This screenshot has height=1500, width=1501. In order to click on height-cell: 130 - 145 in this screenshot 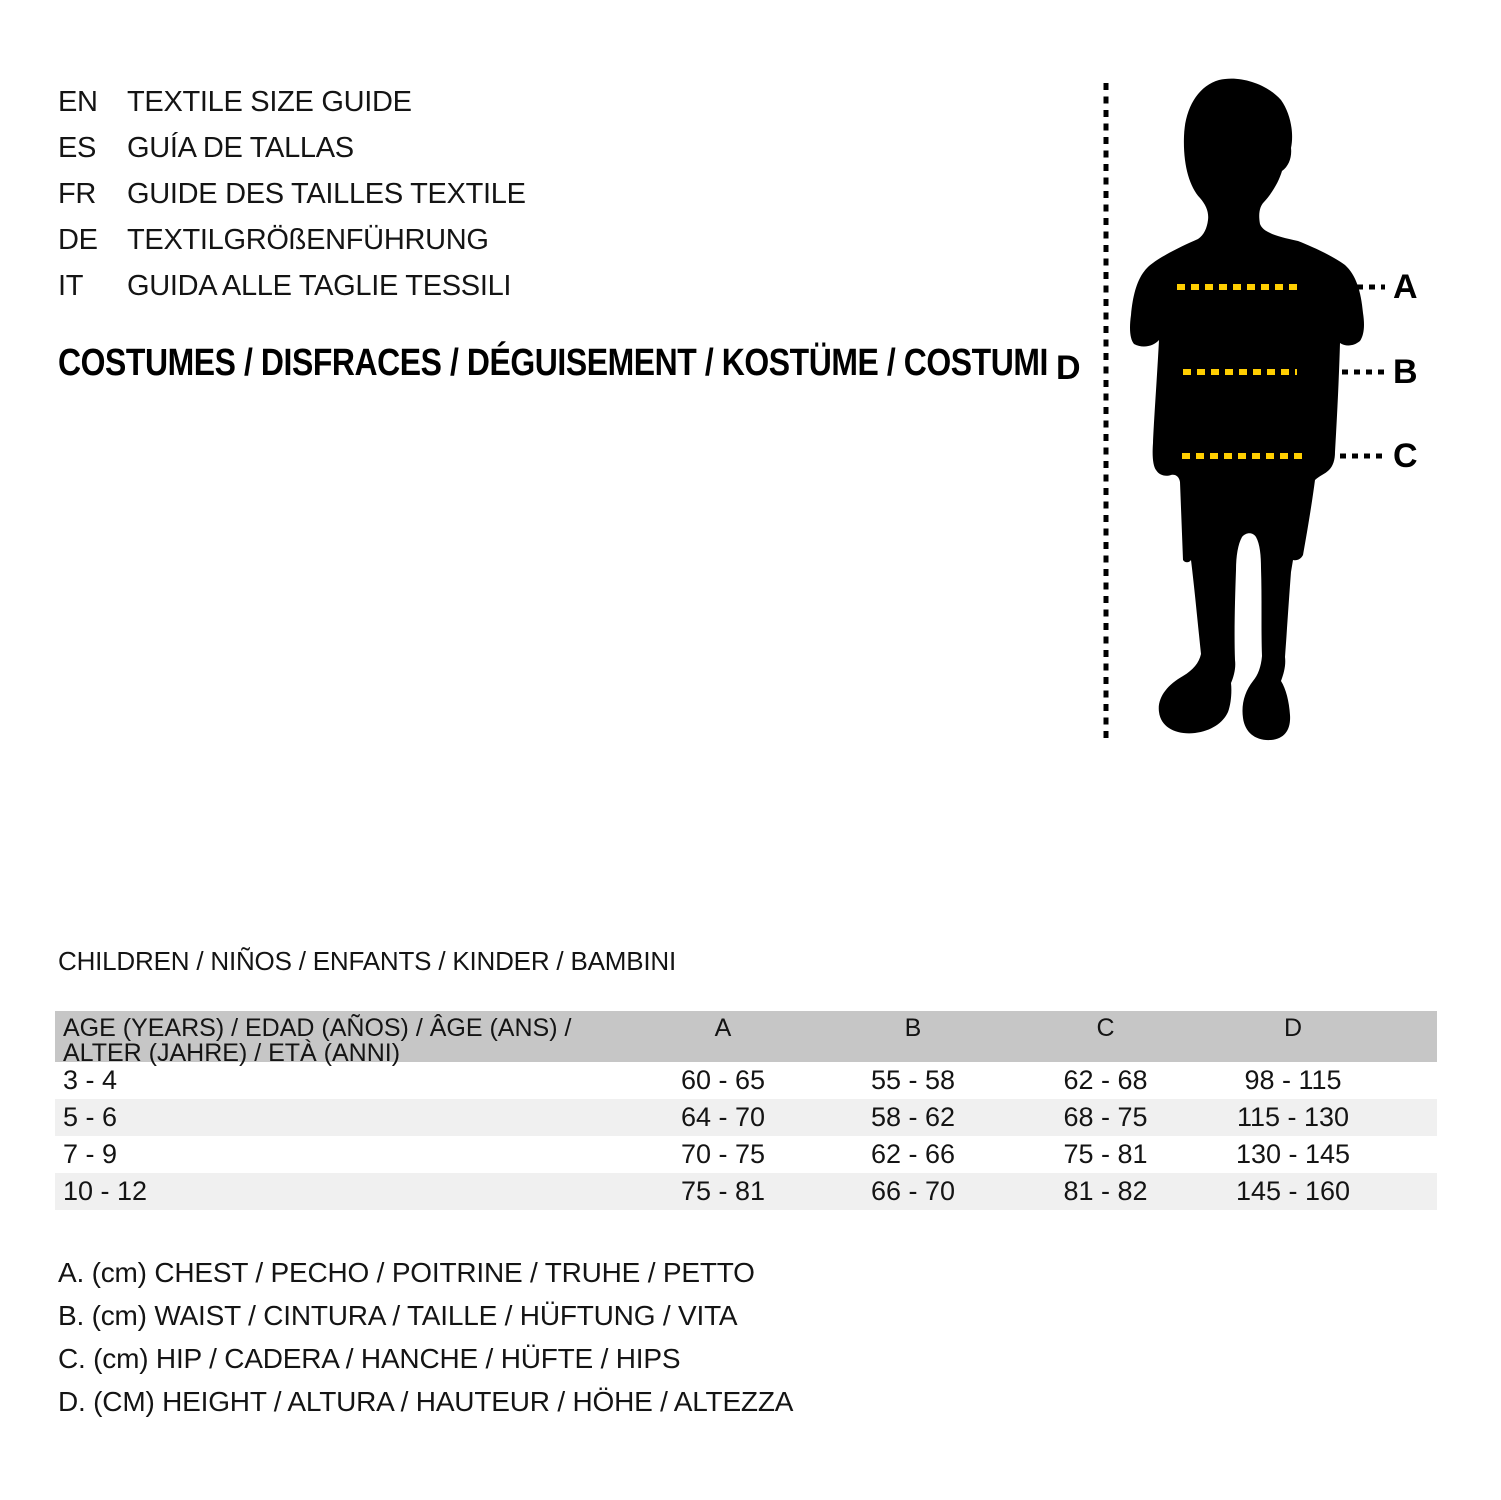, I will do `click(1293, 1154)`.